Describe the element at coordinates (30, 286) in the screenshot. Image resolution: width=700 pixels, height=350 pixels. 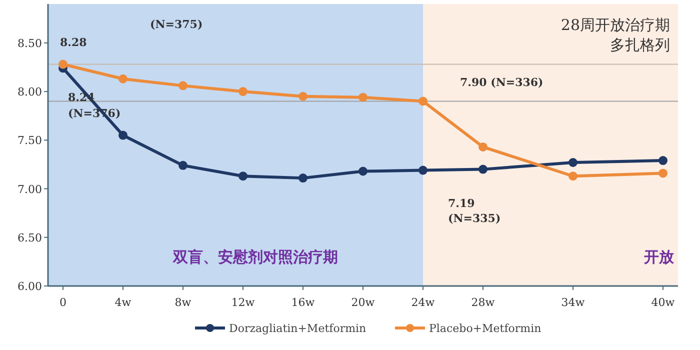
I see `y-tick-label: 6.00` at that location.